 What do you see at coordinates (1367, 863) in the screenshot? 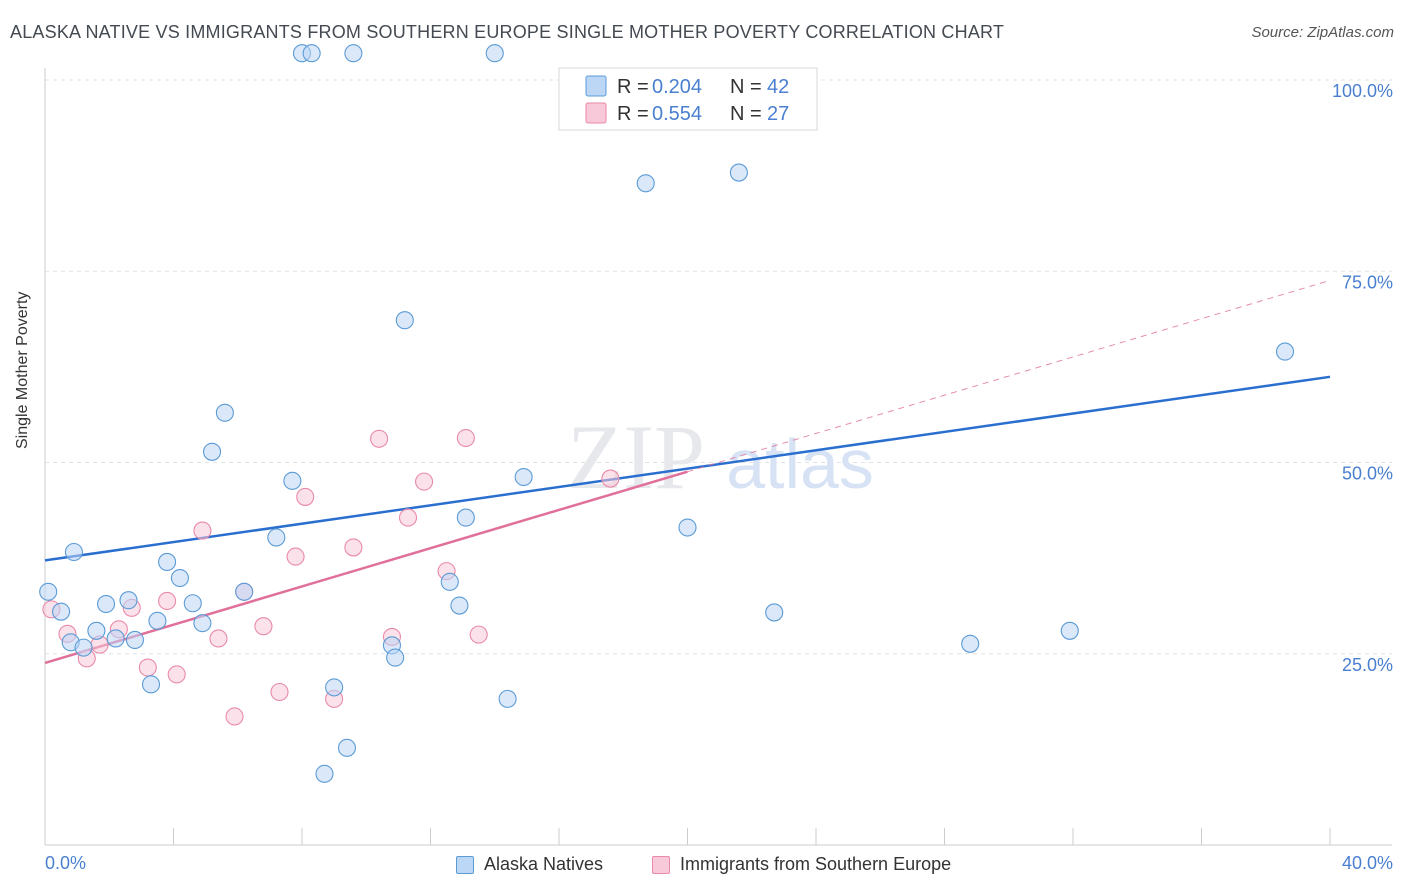
I see `x-tick-label: 40.0%` at bounding box center [1367, 863].